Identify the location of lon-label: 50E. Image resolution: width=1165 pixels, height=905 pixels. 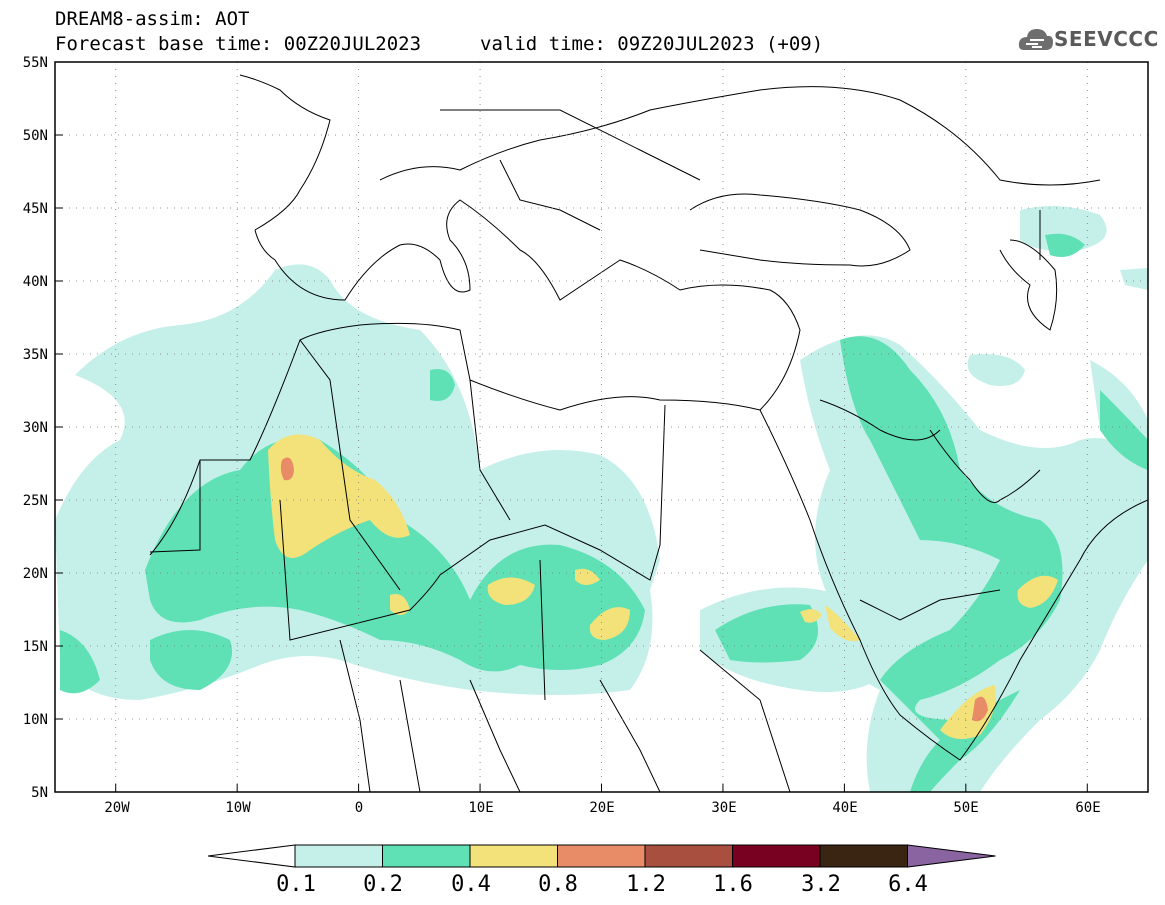
(966, 808).